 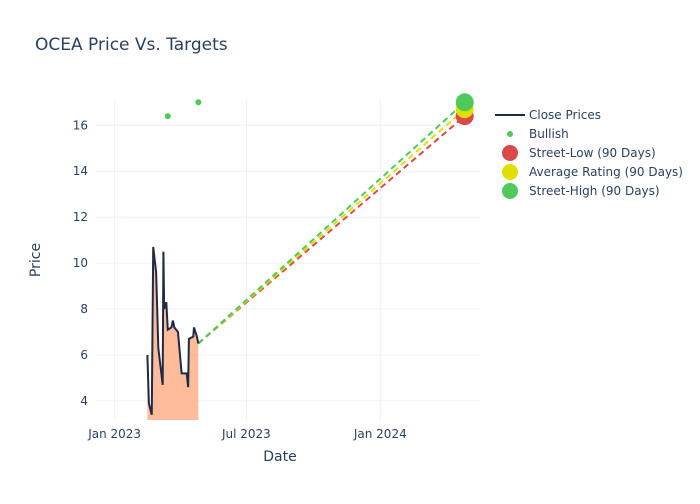 What do you see at coordinates (80, 217) in the screenshot?
I see `y-tick-label: 12` at bounding box center [80, 217].